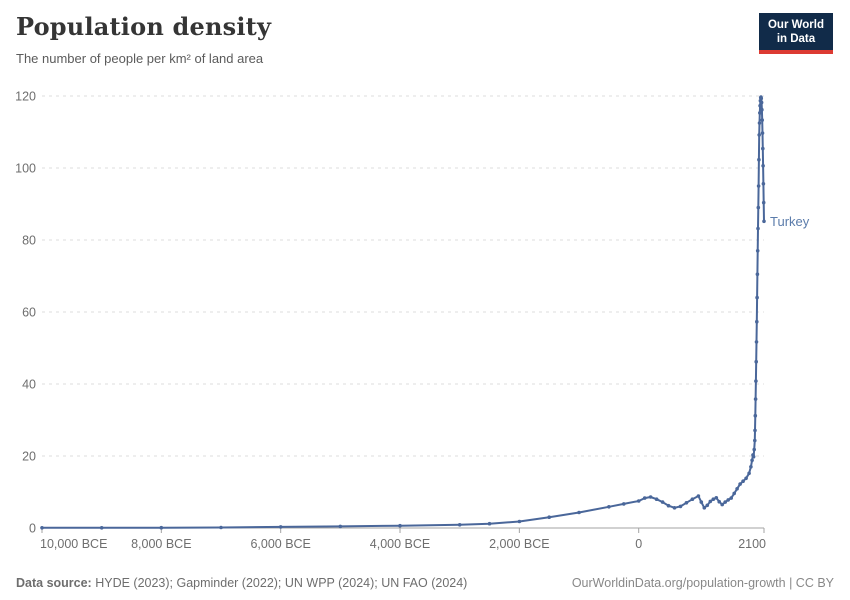 The width and height of the screenshot is (850, 600). What do you see at coordinates (144, 26) in the screenshot?
I see `page-title: Population density` at bounding box center [144, 26].